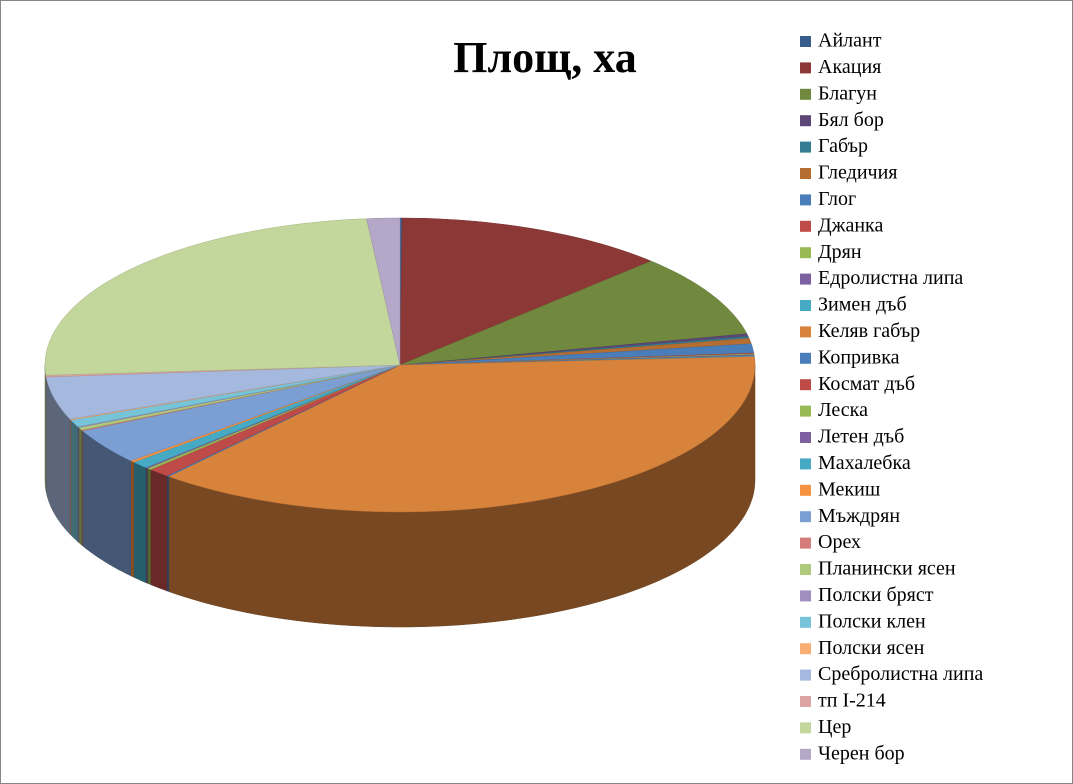  I want to click on legend-label: Махалебка, so click(864, 463).